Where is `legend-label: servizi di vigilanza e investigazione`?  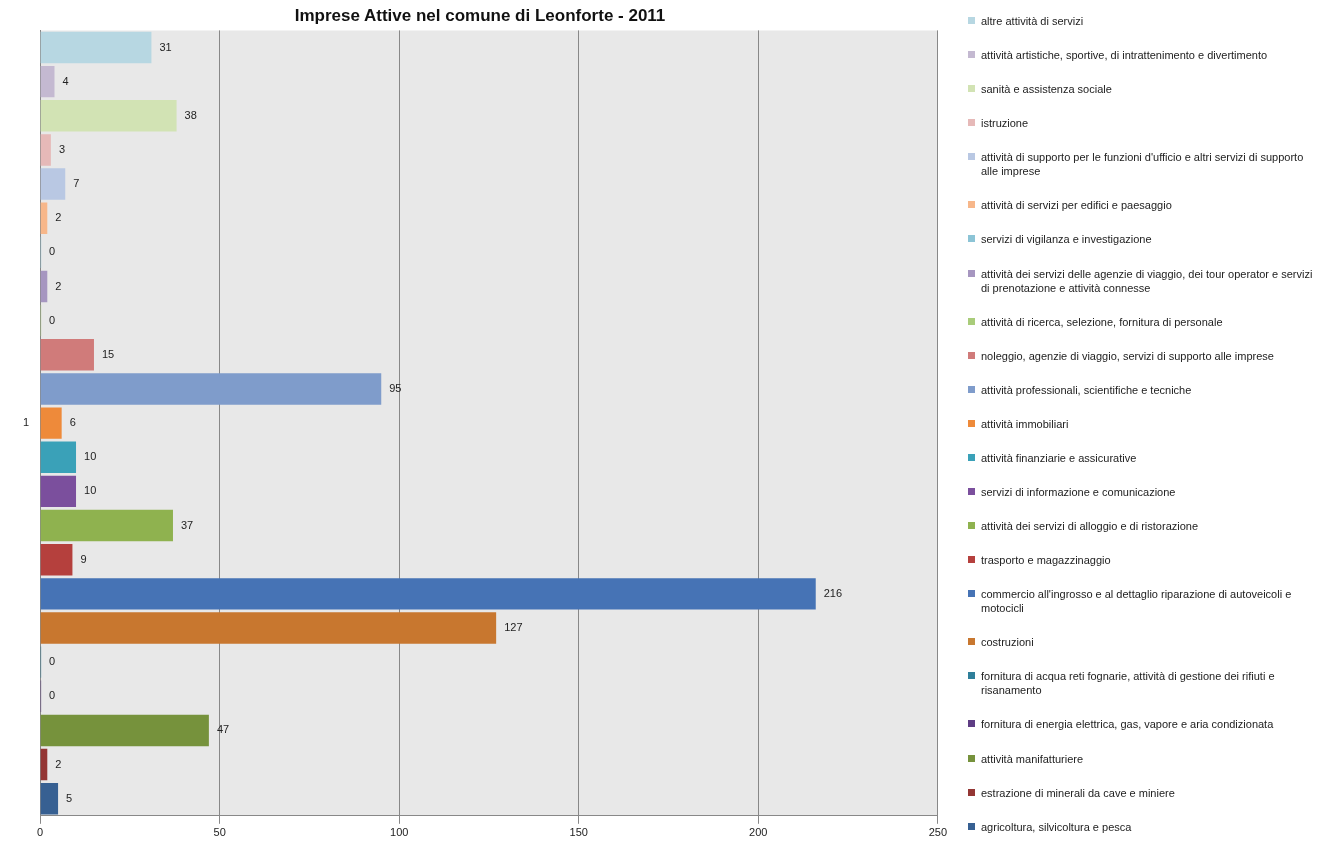
legend-label: servizi di vigilanza e investigazione is located at coordinates (1066, 239).